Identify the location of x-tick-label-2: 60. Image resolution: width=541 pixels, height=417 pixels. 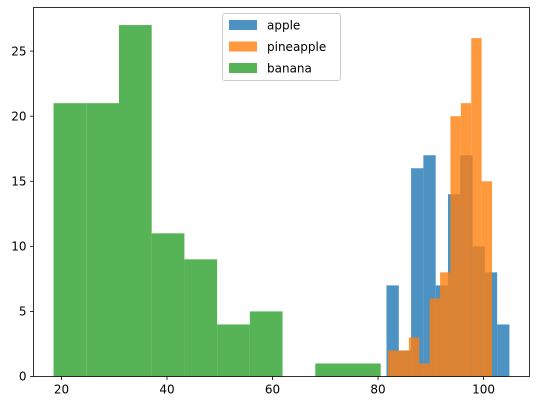
(272, 390).